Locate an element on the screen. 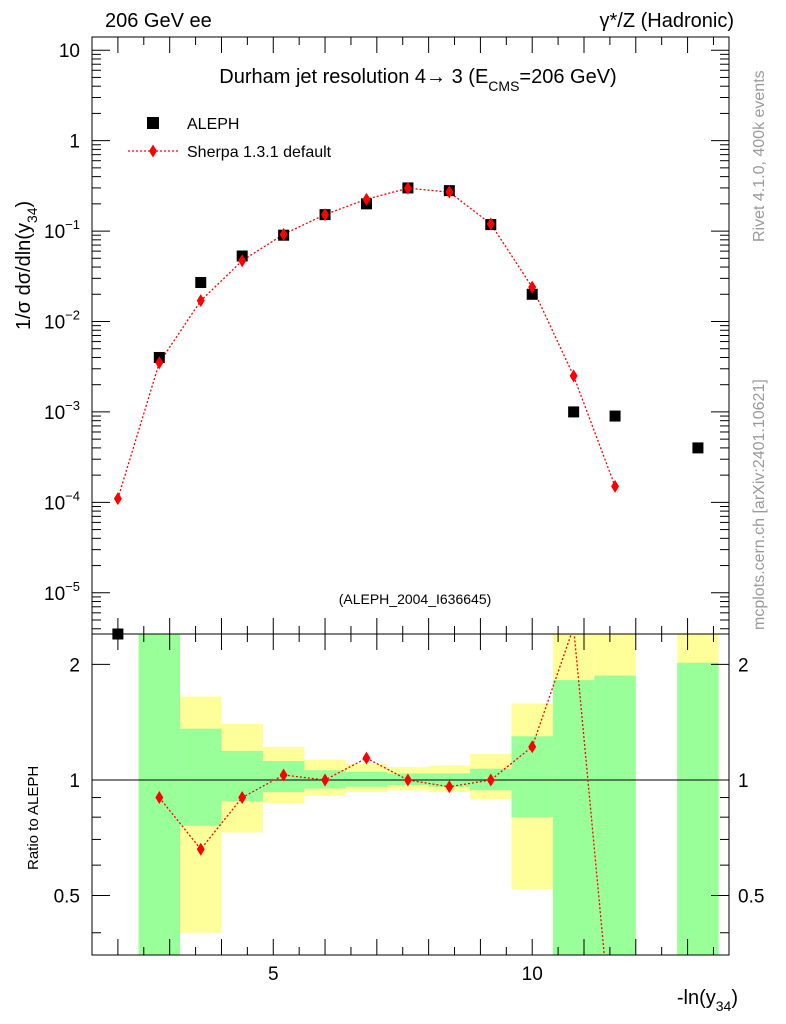  legend-marker-sherpa is located at coordinates (153, 151).